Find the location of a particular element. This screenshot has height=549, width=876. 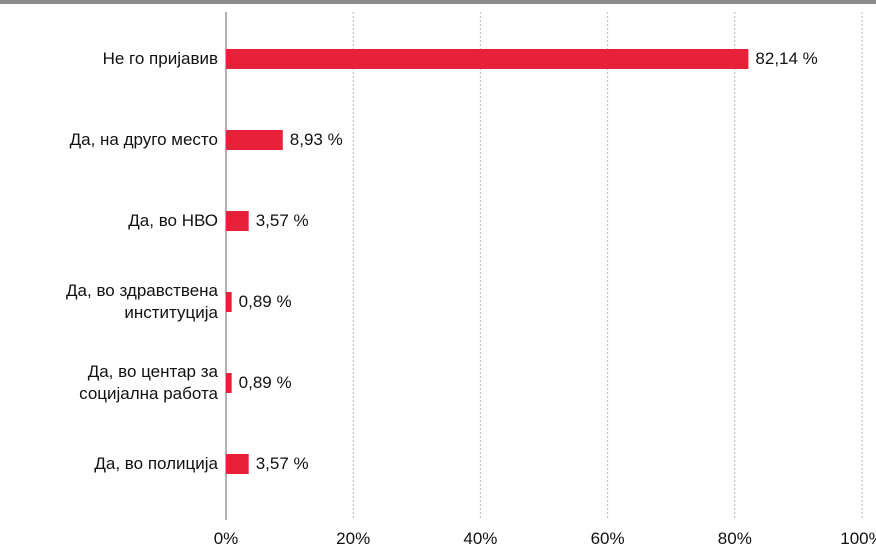

category-label: Да, во НВО is located at coordinates (173, 220).